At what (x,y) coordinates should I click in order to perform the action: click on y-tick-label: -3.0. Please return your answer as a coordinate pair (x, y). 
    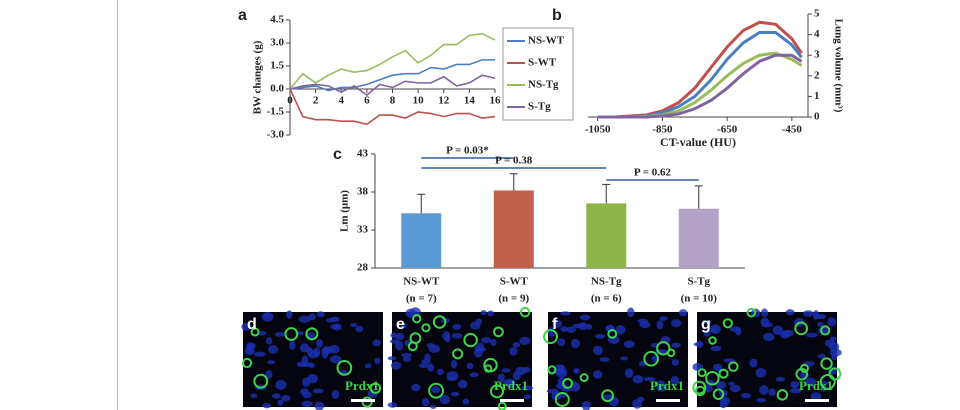
    Looking at the image, I should click on (276, 135).